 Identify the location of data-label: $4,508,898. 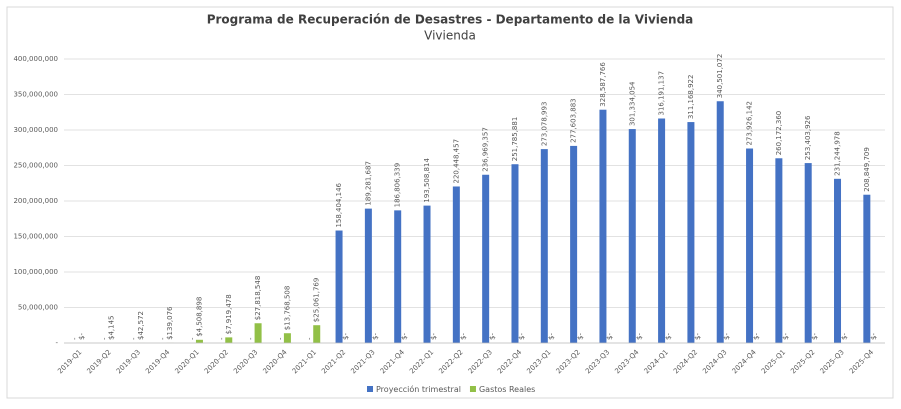
(199, 317).